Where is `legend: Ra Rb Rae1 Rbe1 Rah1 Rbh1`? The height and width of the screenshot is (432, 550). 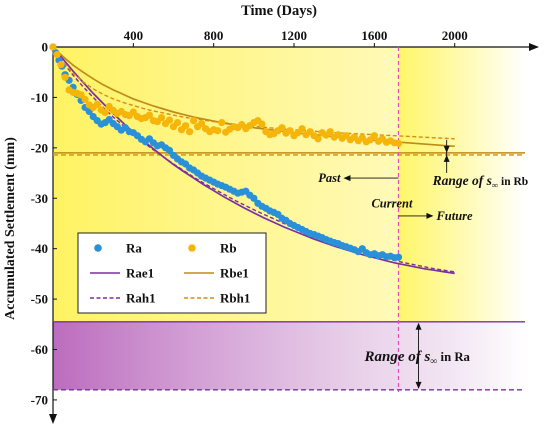
legend: Ra Rb Rae1 Rbe1 Rah1 Rbh1 is located at coordinates (172, 273).